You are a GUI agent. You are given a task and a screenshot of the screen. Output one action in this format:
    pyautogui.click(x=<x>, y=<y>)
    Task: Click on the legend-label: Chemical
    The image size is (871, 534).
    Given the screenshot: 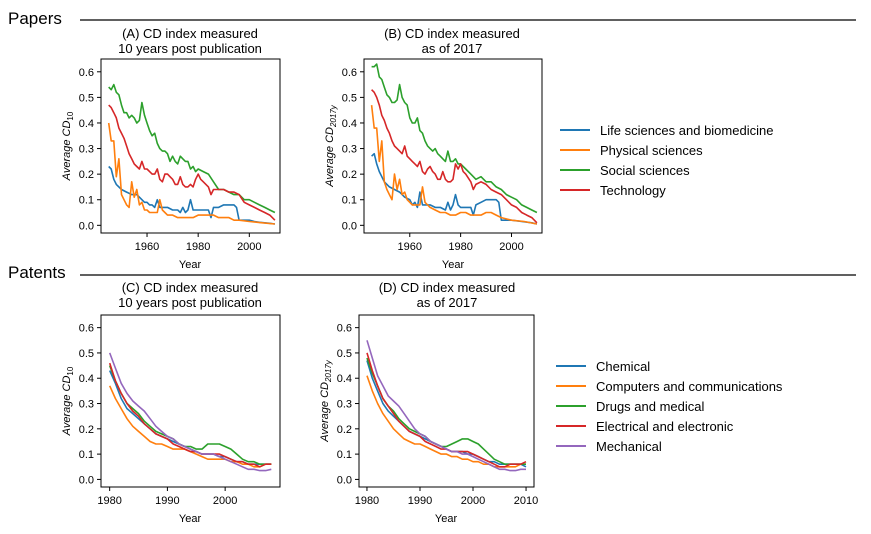 What is the action you would take?
    pyautogui.click(x=623, y=366)
    